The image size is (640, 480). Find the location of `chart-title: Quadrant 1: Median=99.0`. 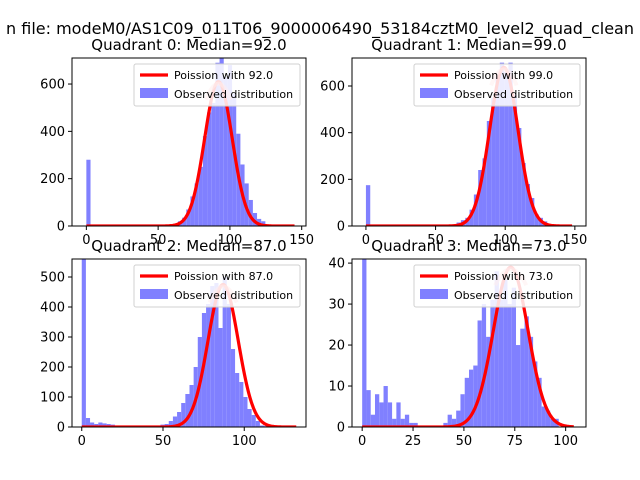

chart-title: Quadrant 1: Median=99.0 is located at coordinates (468, 45).